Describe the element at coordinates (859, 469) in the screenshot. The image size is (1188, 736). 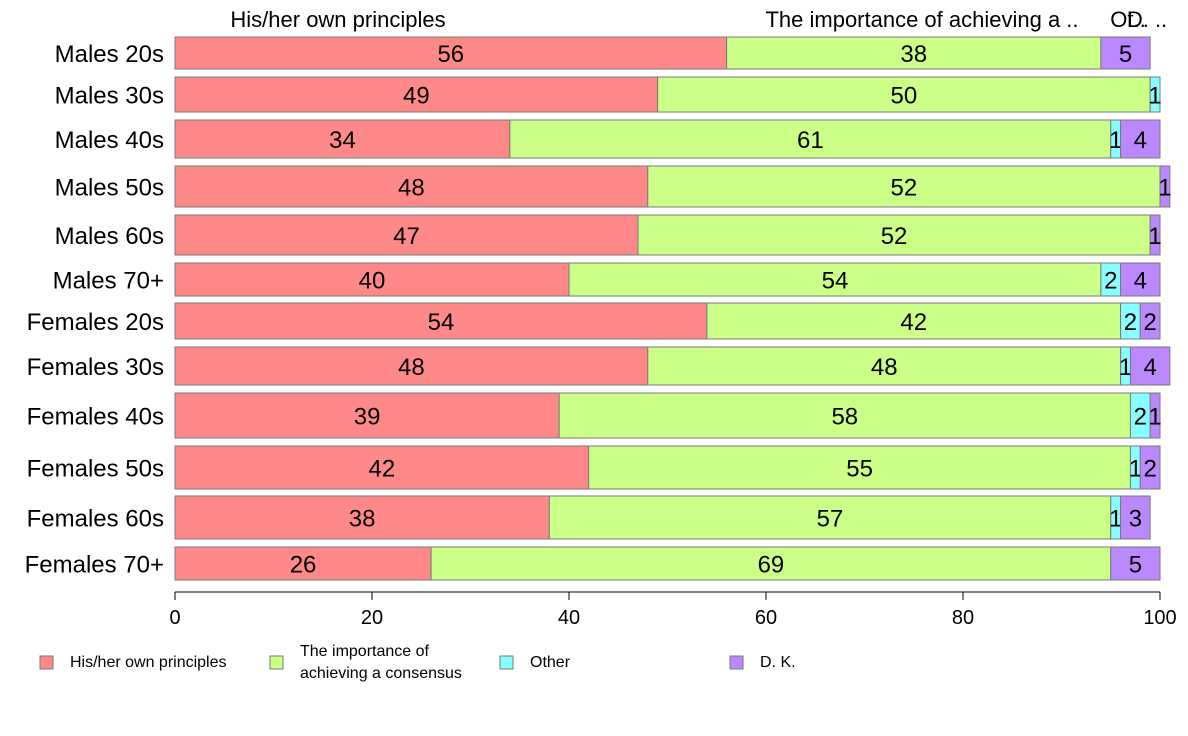
I see `data-label: 55` at that location.